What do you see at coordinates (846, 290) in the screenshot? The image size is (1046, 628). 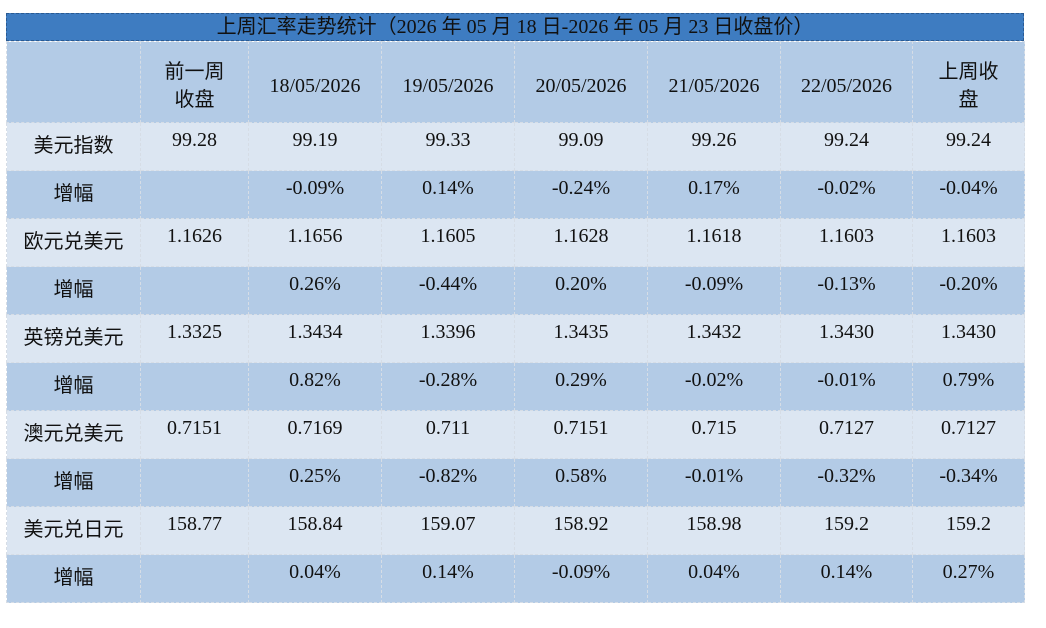 I see `value-cell: -0.13%` at bounding box center [846, 290].